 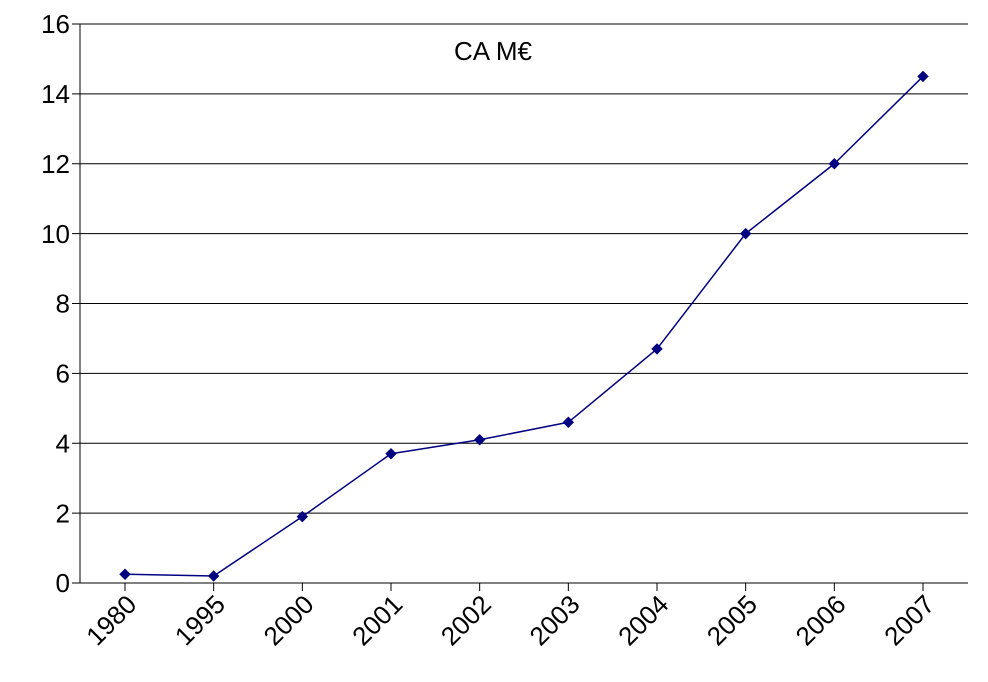 What do you see at coordinates (493, 51) in the screenshot?
I see `text: CA M€` at bounding box center [493, 51].